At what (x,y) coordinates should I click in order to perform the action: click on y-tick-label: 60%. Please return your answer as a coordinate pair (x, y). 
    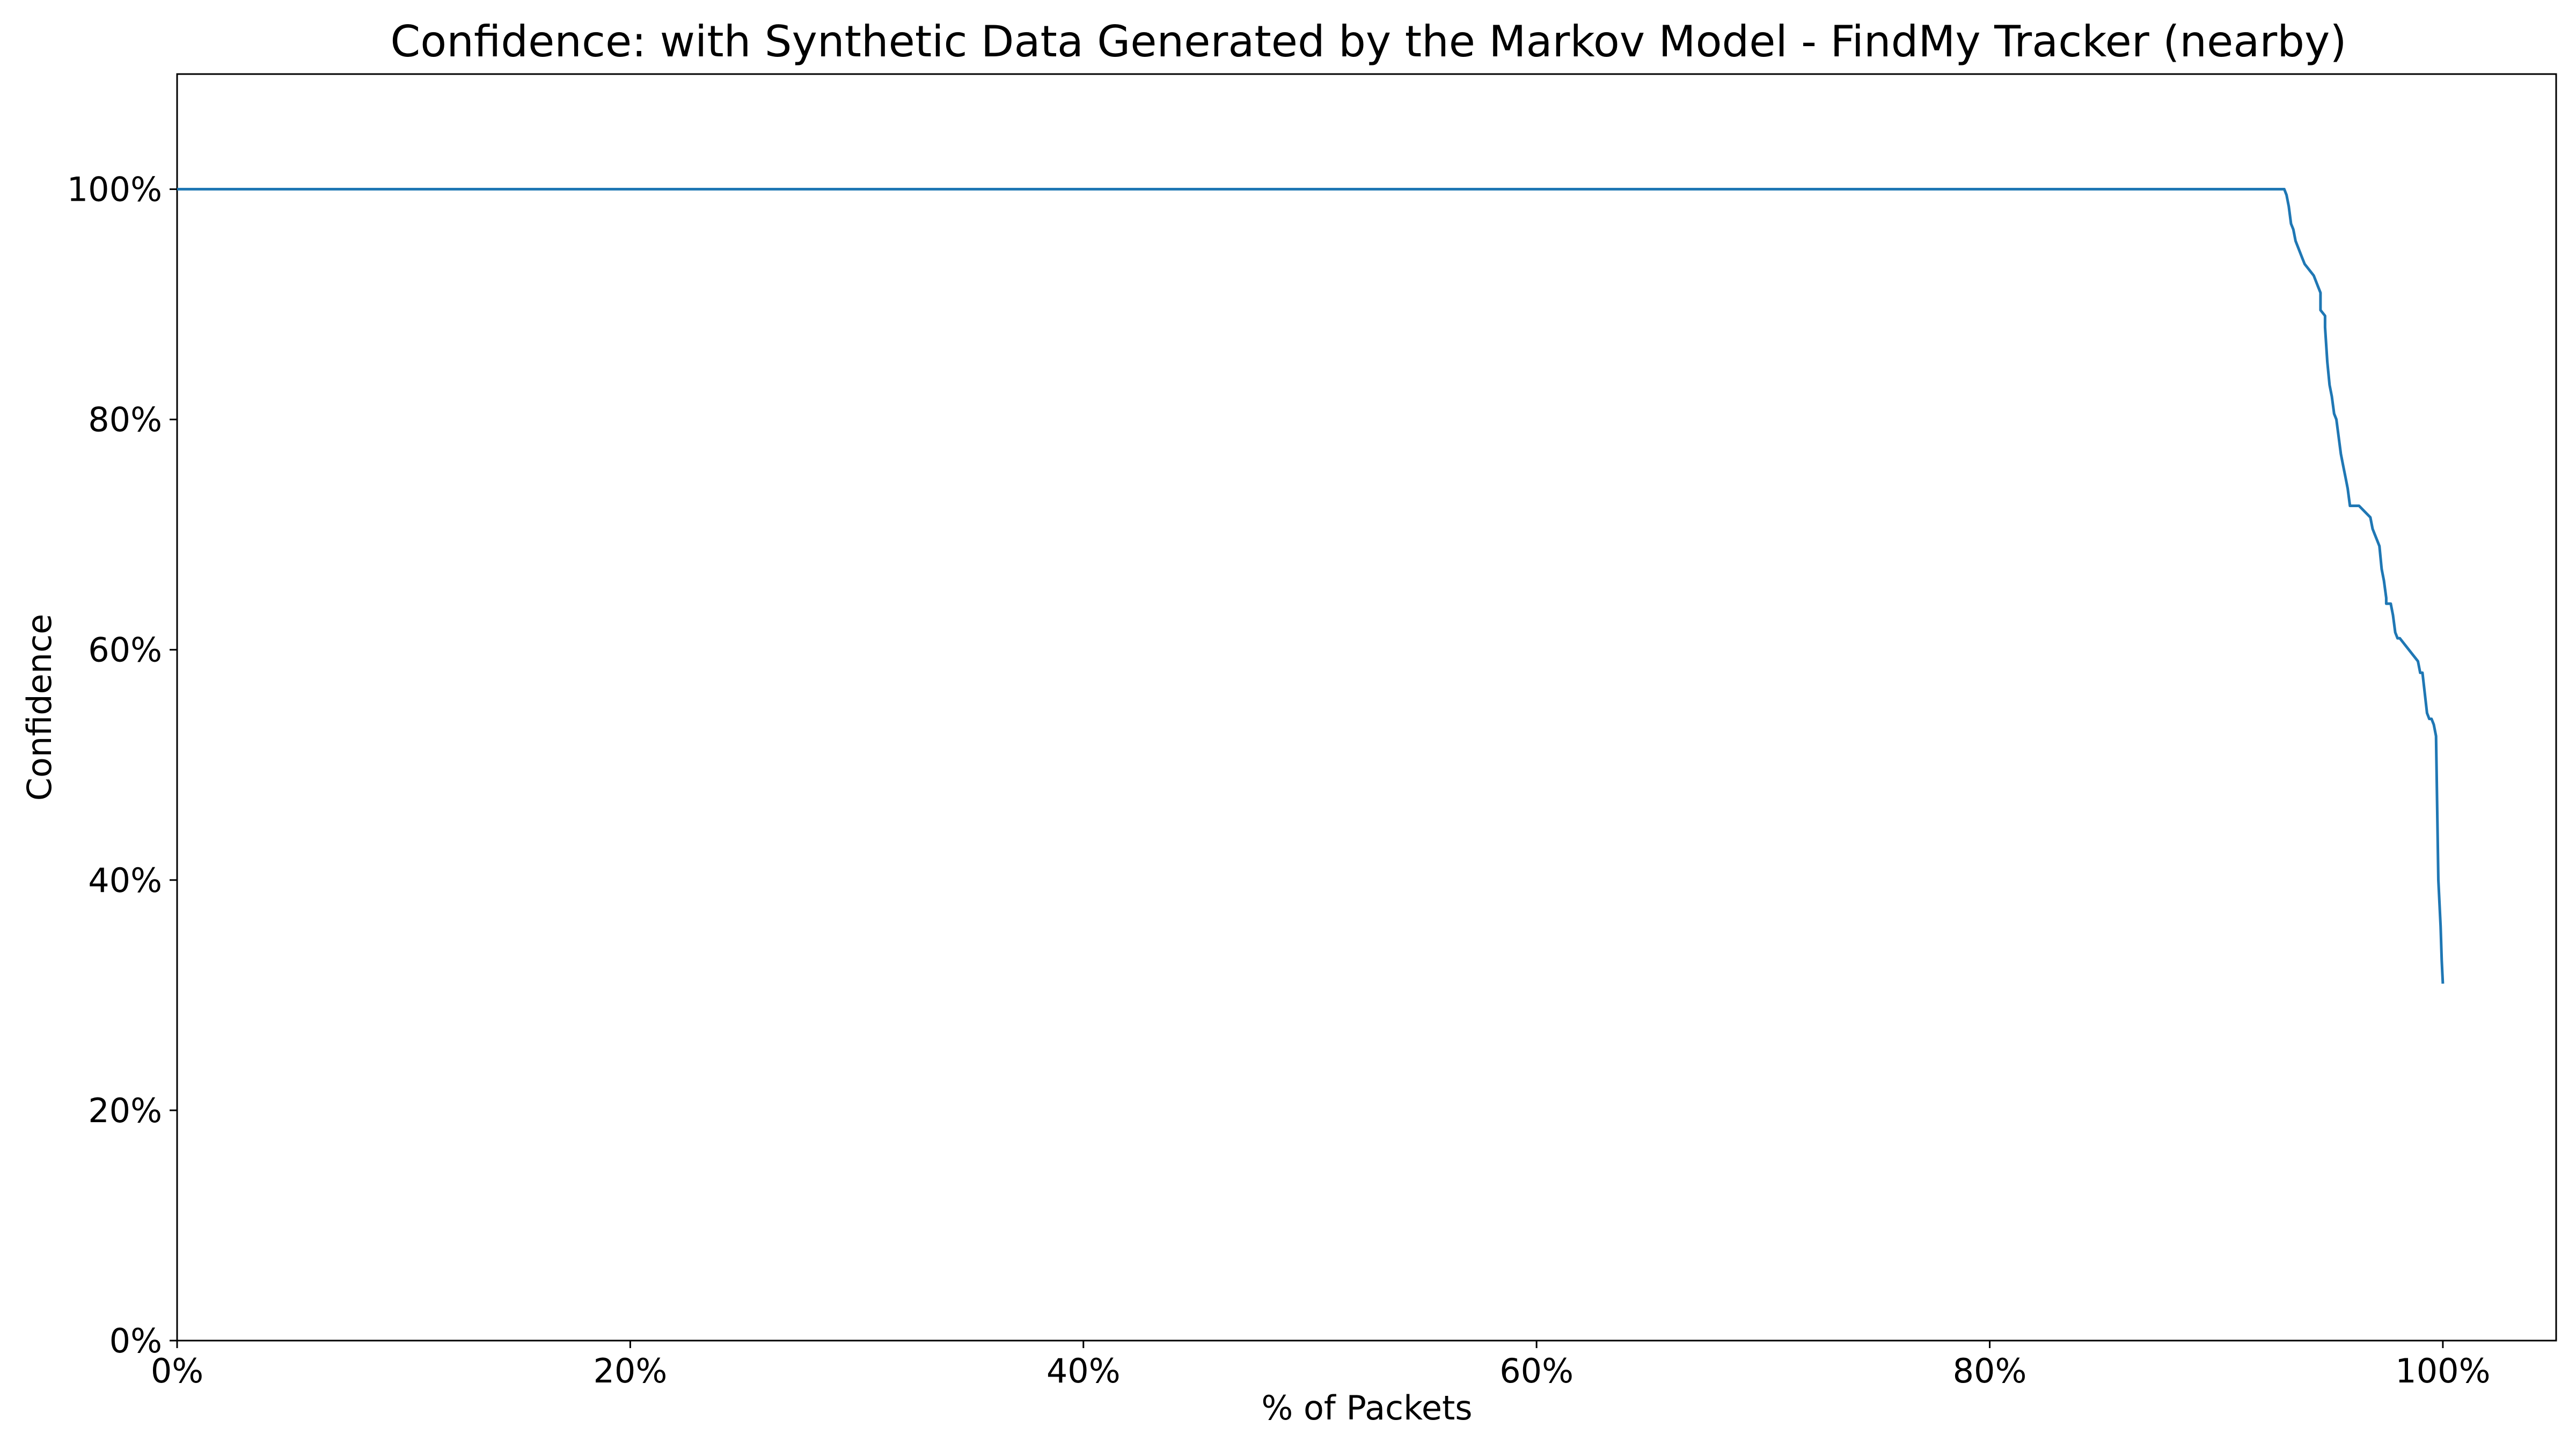
    Looking at the image, I should click on (125, 650).